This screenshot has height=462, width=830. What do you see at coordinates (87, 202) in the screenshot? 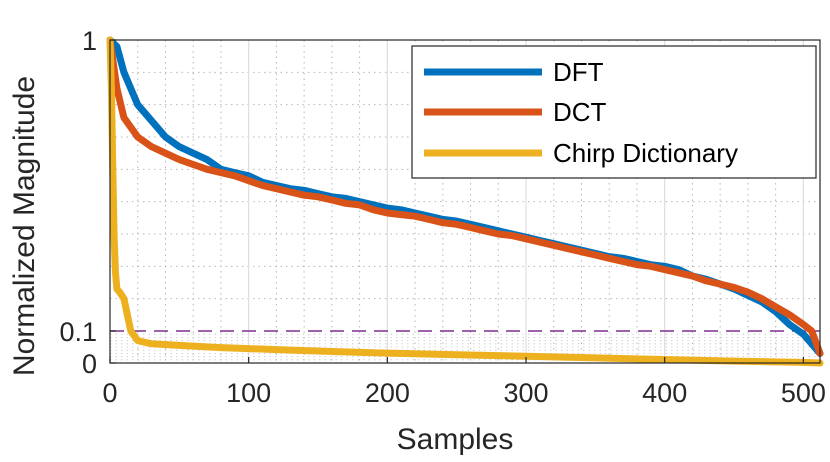
I see `y-tick-labels: 00.11` at bounding box center [87, 202].